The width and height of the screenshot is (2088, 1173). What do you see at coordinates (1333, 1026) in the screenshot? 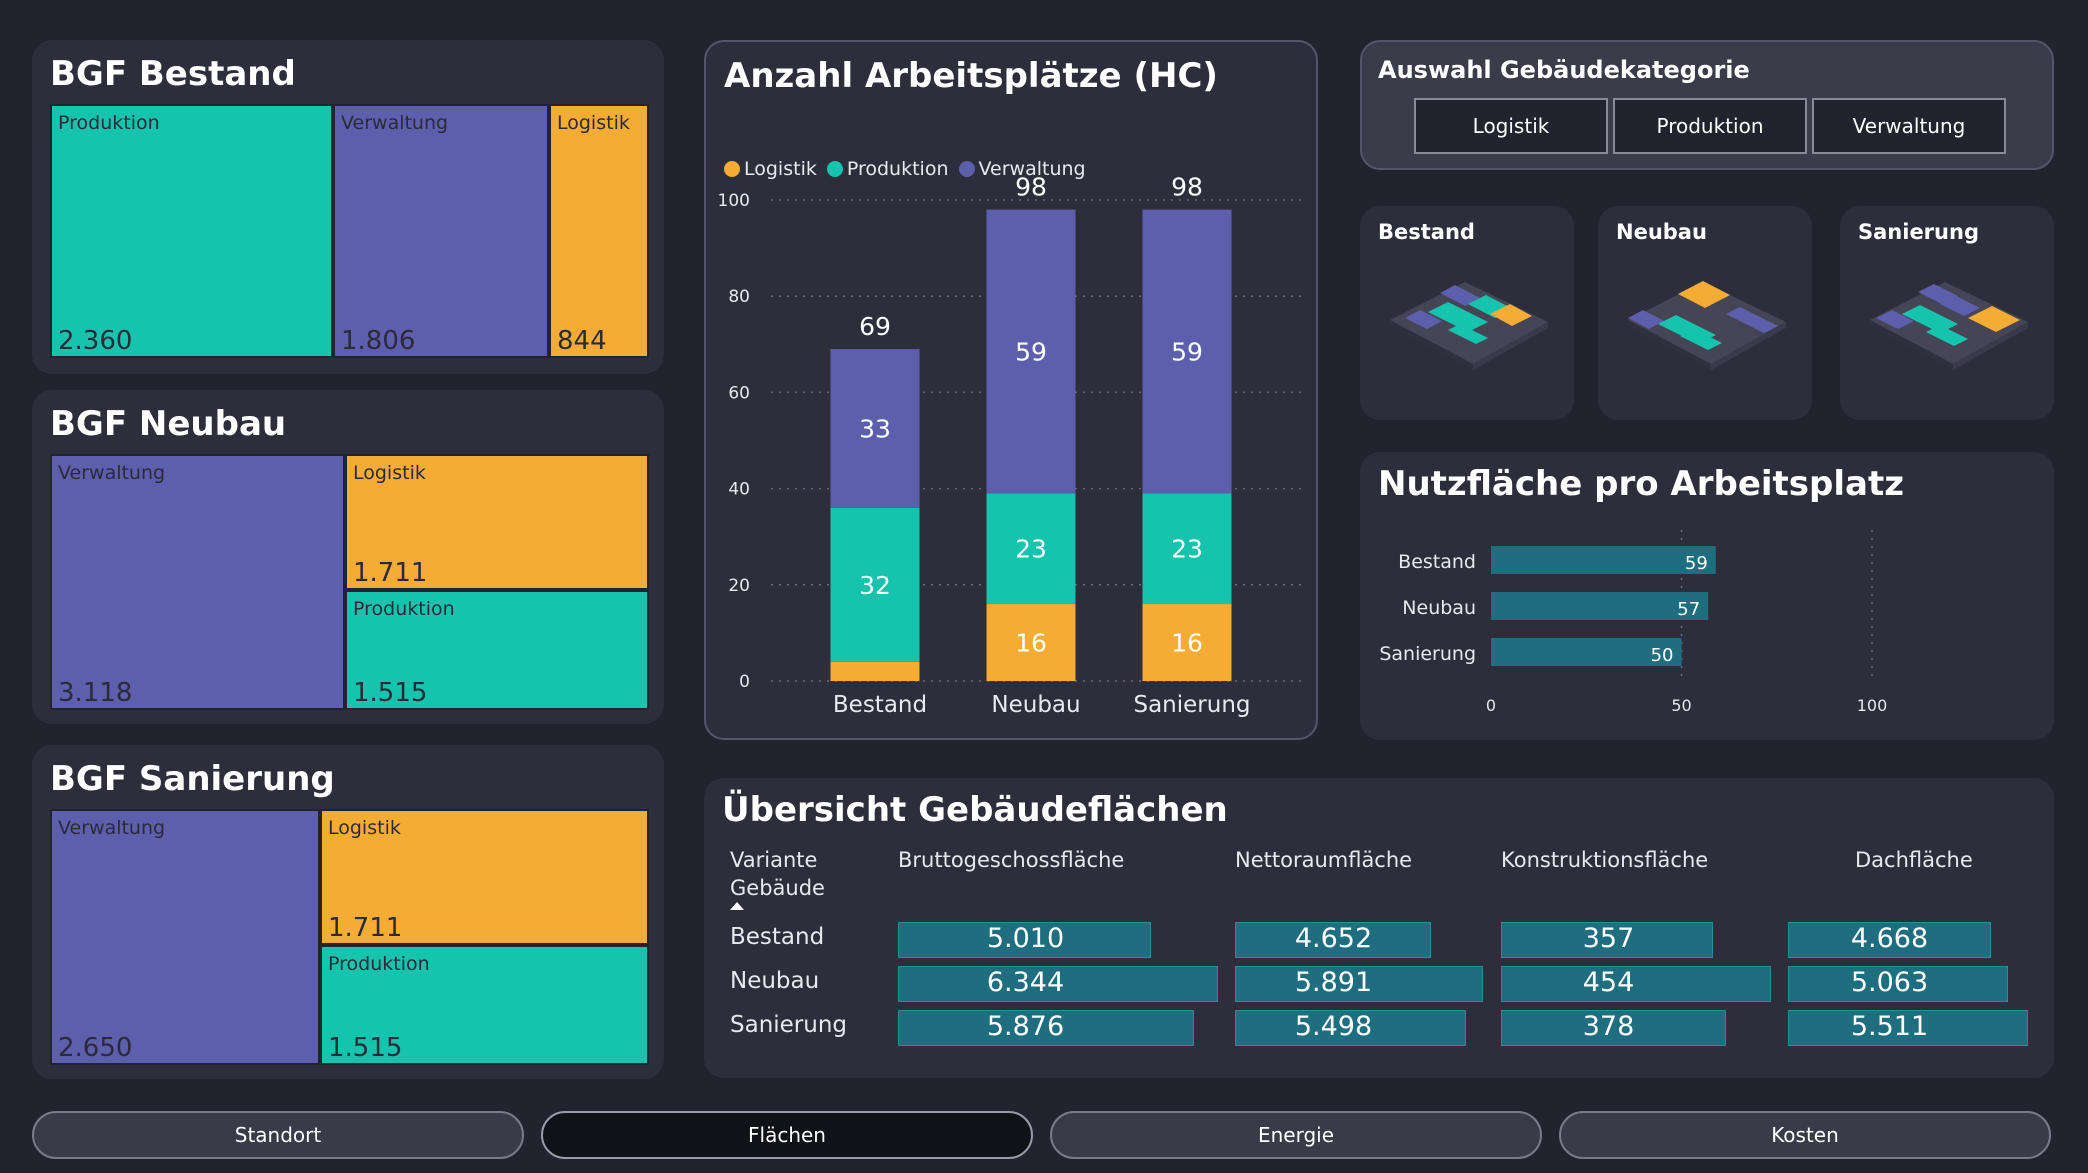
I see `table-cell-value: 5.498` at bounding box center [1333, 1026].